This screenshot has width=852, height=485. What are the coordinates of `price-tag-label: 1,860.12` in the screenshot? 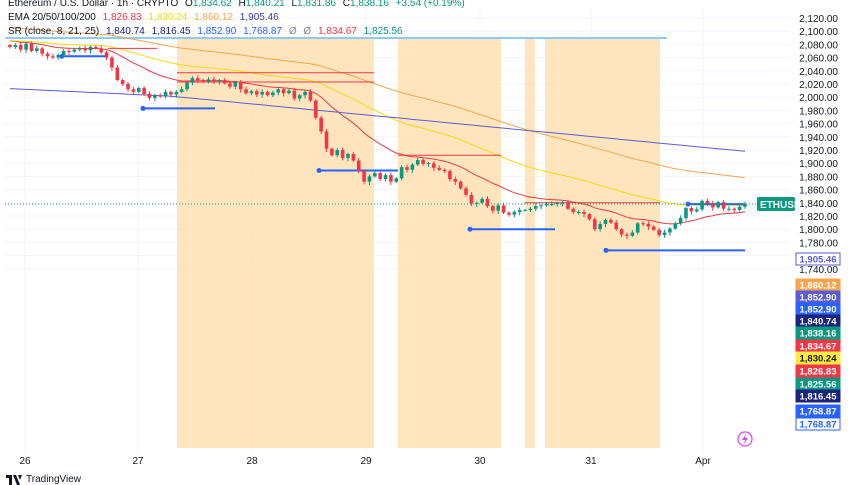 It's located at (818, 286).